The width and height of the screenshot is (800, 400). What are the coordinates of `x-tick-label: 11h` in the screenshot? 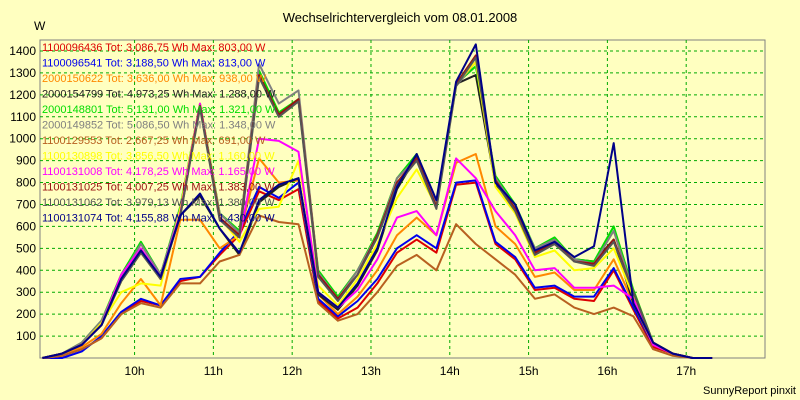 It's located at (213, 371).